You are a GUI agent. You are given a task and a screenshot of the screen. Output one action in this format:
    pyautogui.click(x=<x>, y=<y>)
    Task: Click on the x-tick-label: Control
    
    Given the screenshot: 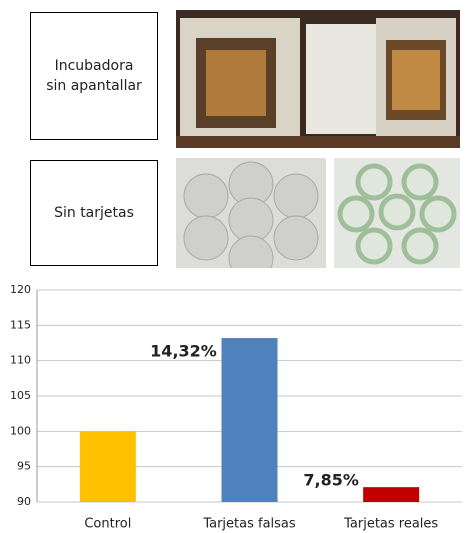 What is the action you would take?
    pyautogui.click(x=107, y=524)
    